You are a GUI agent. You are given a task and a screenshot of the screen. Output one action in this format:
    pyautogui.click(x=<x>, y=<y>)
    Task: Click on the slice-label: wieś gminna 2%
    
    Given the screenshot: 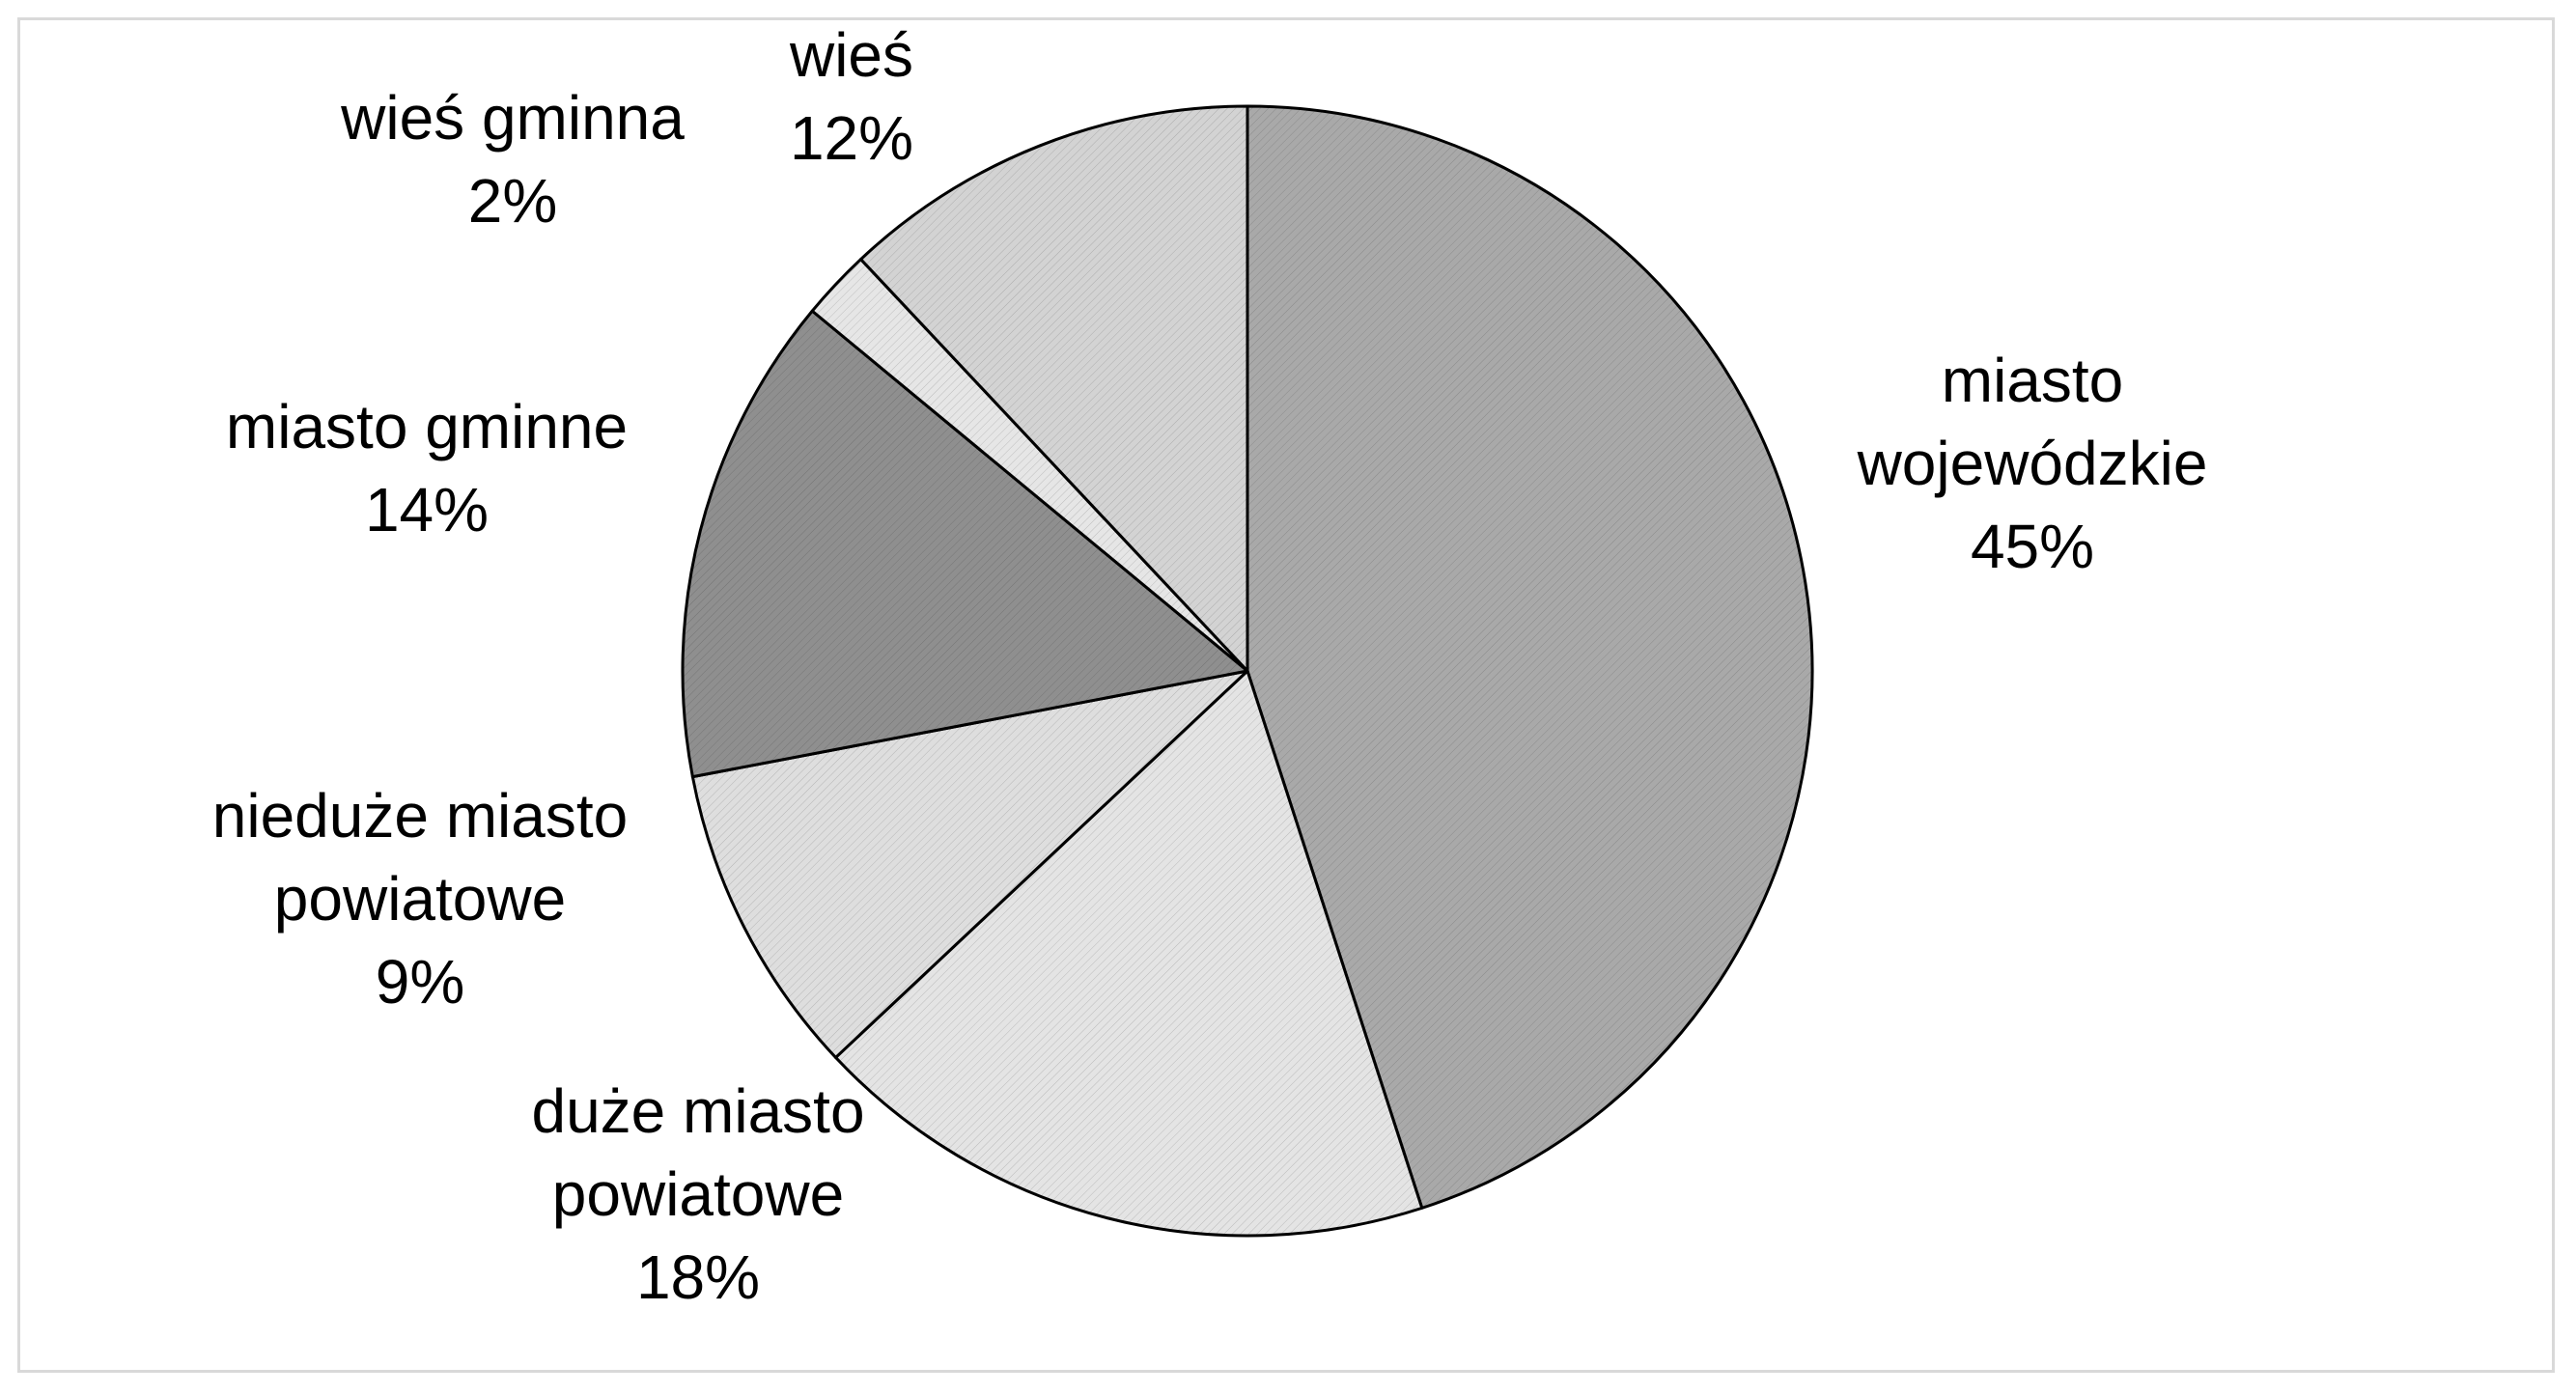 What is the action you would take?
    pyautogui.click(x=512, y=159)
    